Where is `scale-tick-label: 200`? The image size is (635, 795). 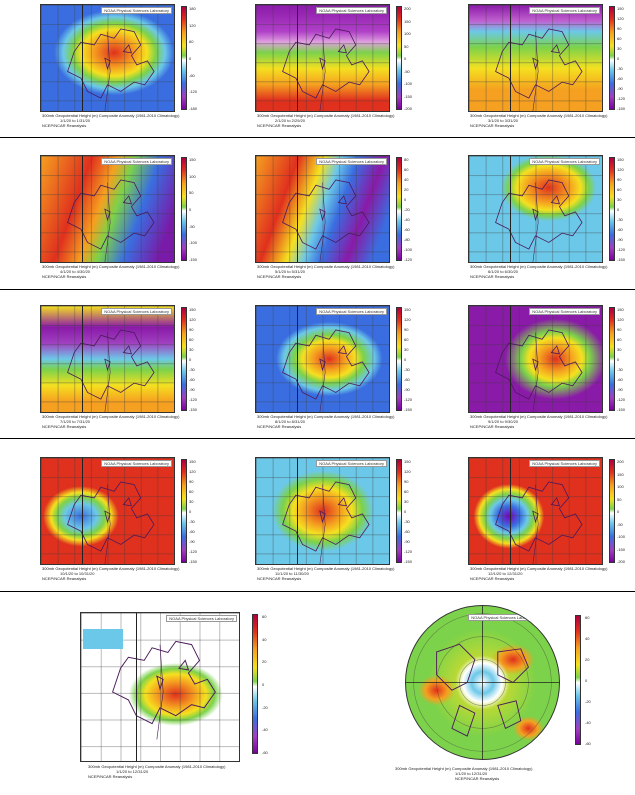 scale-tick-label: 200 is located at coordinates (407, 8).